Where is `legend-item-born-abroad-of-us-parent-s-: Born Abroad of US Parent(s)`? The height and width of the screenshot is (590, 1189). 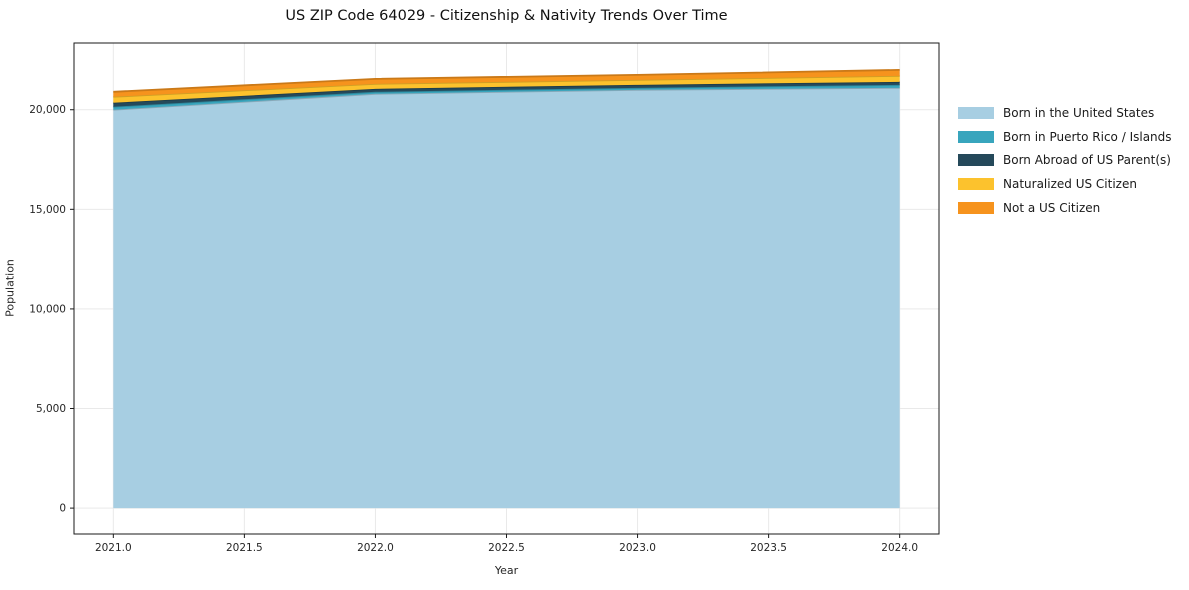
legend-item-born-abroad-of-us-parent-s-: Born Abroad of US Parent(s) is located at coordinates (1065, 160).